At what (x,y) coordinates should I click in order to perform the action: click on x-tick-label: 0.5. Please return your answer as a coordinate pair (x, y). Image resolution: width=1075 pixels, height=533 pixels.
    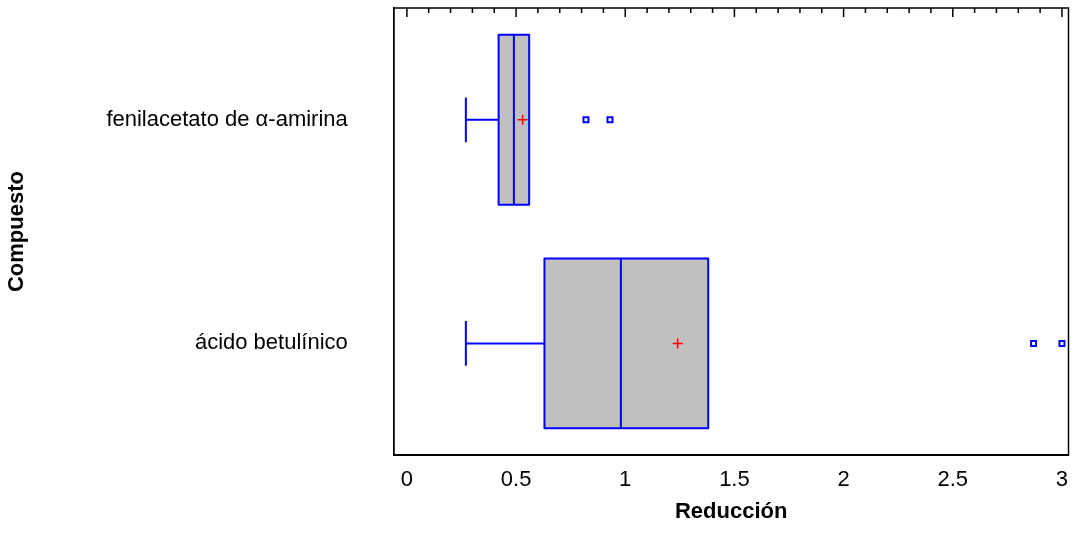
    Looking at the image, I should click on (516, 479).